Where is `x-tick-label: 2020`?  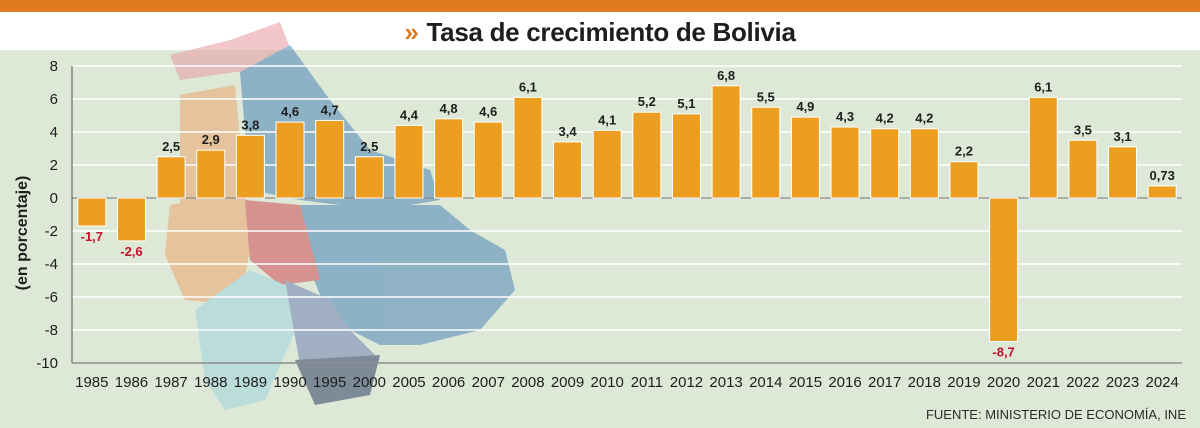
x-tick-label: 2020 is located at coordinates (1003, 382).